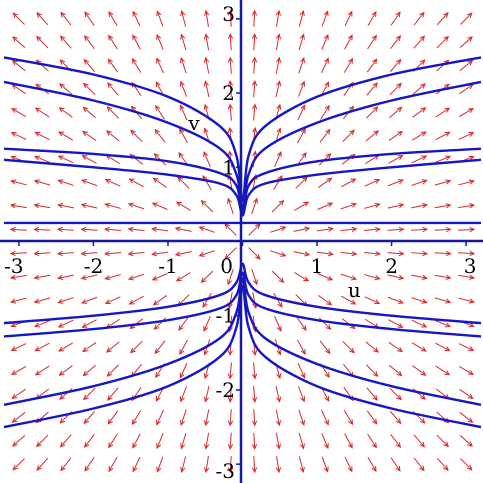 This screenshot has height=483, width=483. I want to click on y-tick-label: -3, so click(225, 471).